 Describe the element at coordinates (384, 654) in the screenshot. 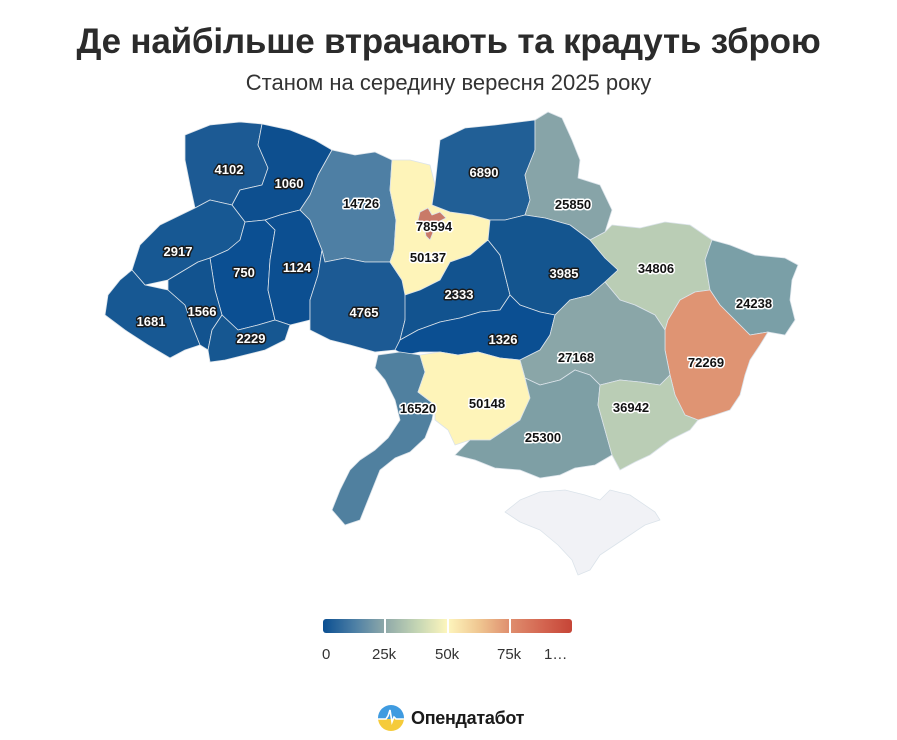

I see `legend-label-25k: 25k` at that location.